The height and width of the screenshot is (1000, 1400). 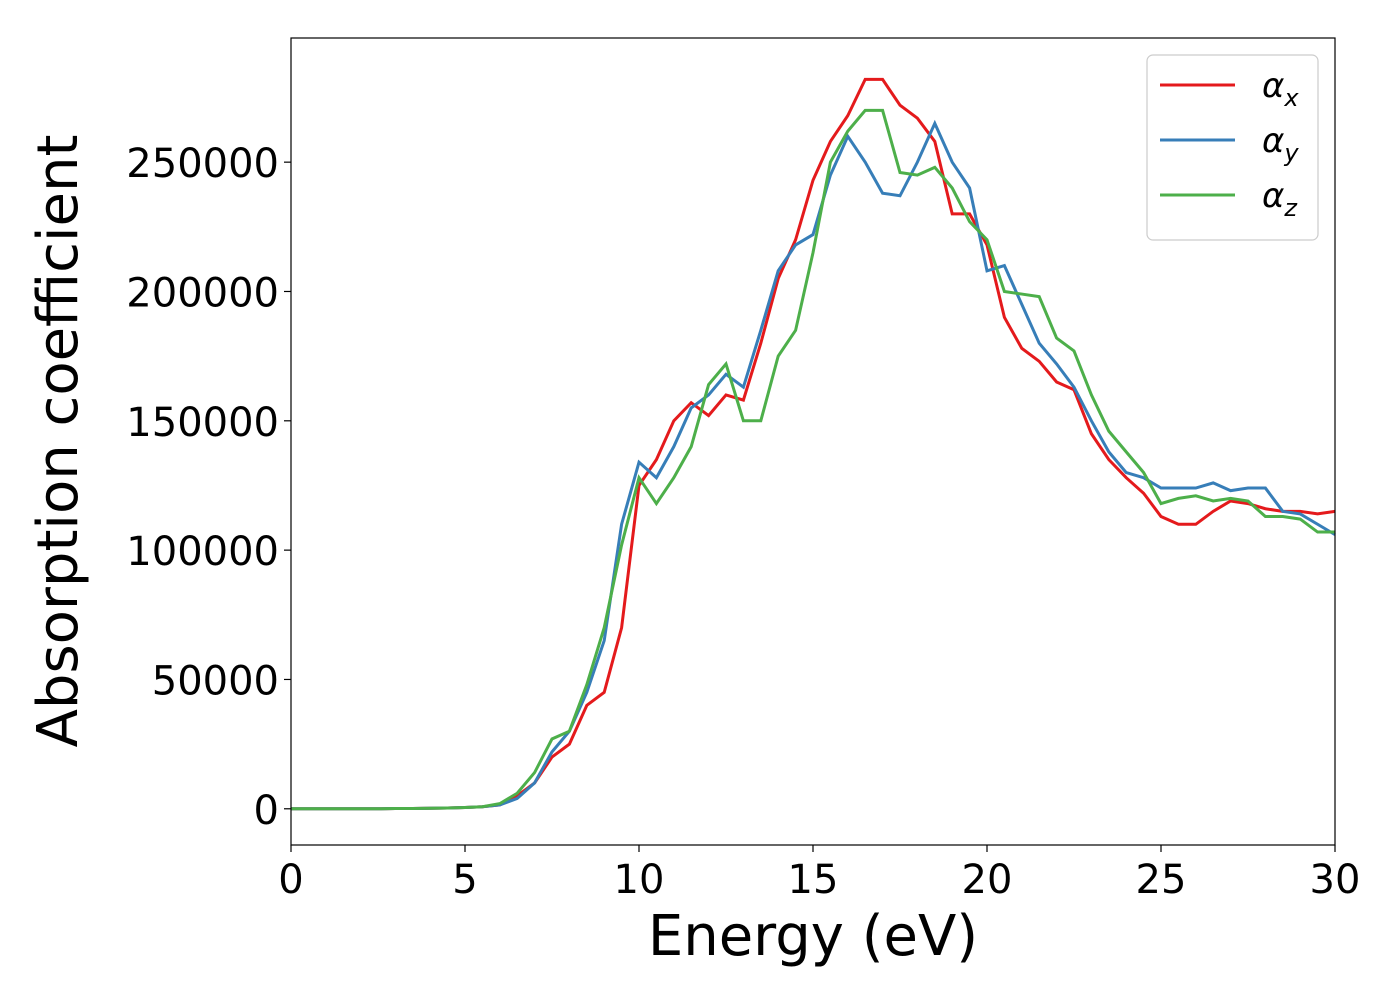 I want to click on y-tick-label: 0, so click(x=266, y=811).